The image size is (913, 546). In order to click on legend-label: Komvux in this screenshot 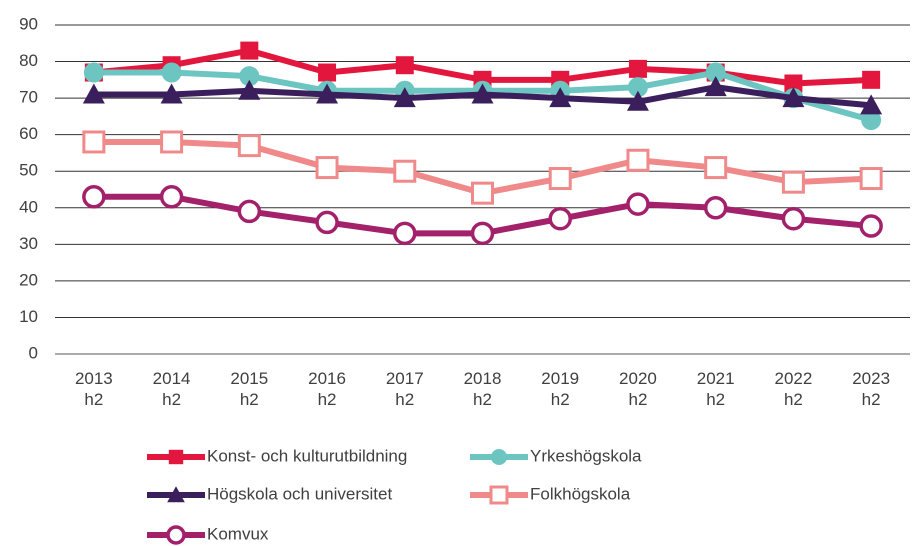, I will do `click(238, 533)`.